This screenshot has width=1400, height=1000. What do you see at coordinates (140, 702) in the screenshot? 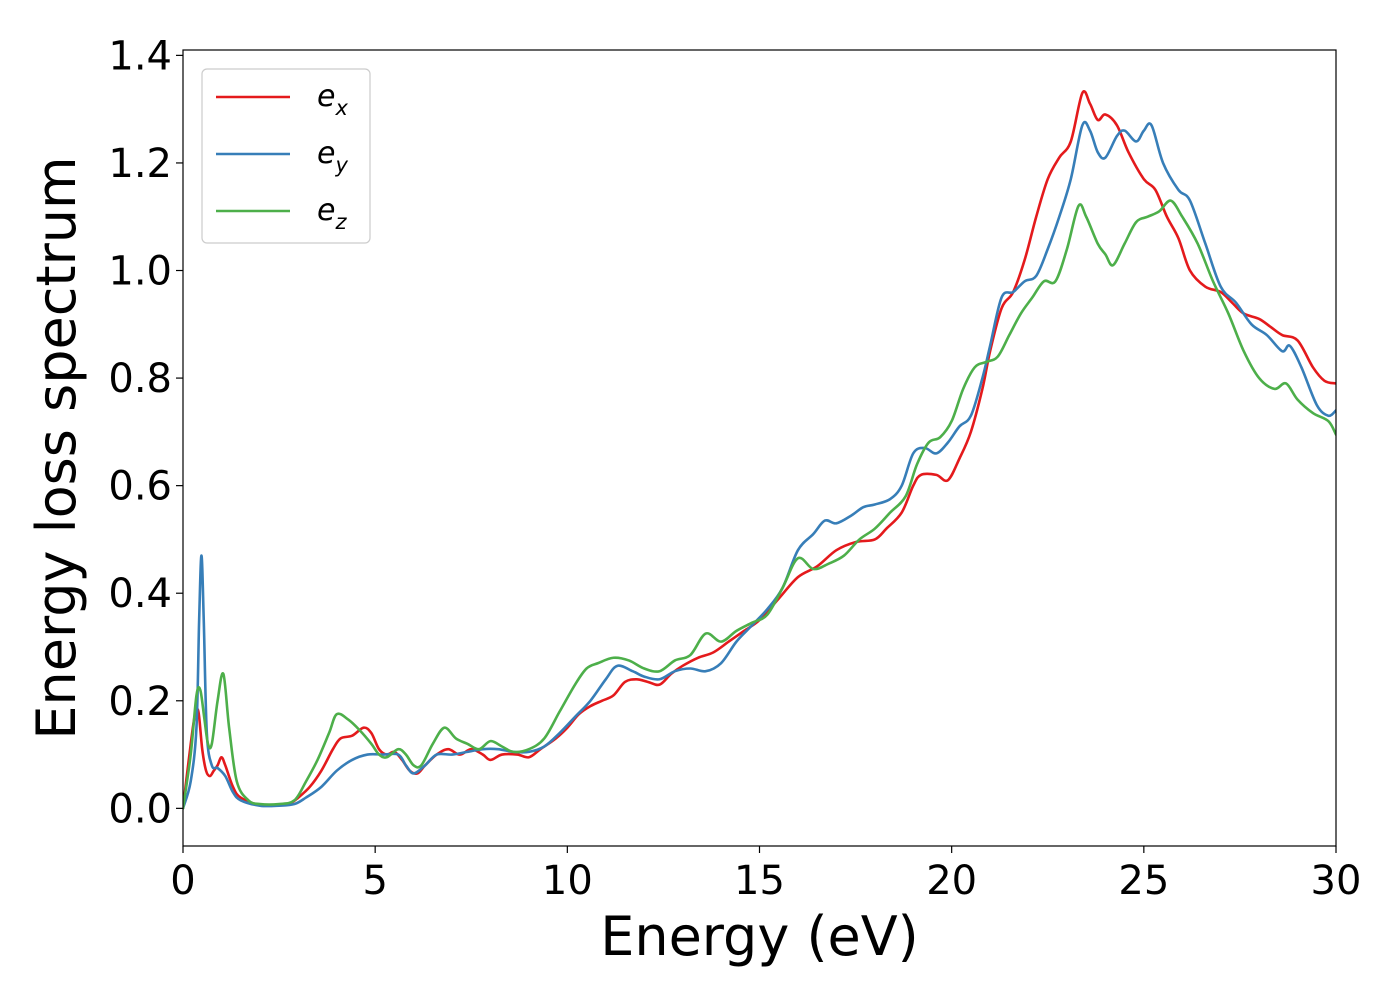
I see `y-tick-label: 0.2` at bounding box center [140, 702].